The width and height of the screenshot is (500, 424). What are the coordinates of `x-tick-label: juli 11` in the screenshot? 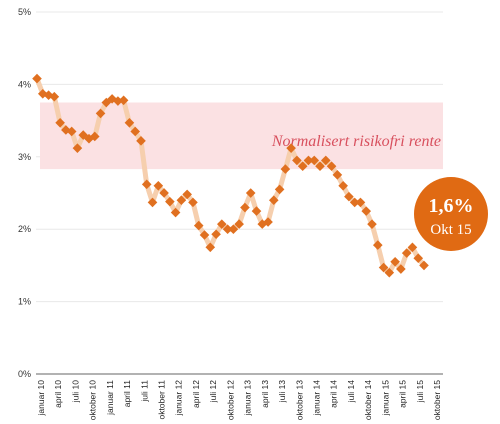 It's located at (144, 391).